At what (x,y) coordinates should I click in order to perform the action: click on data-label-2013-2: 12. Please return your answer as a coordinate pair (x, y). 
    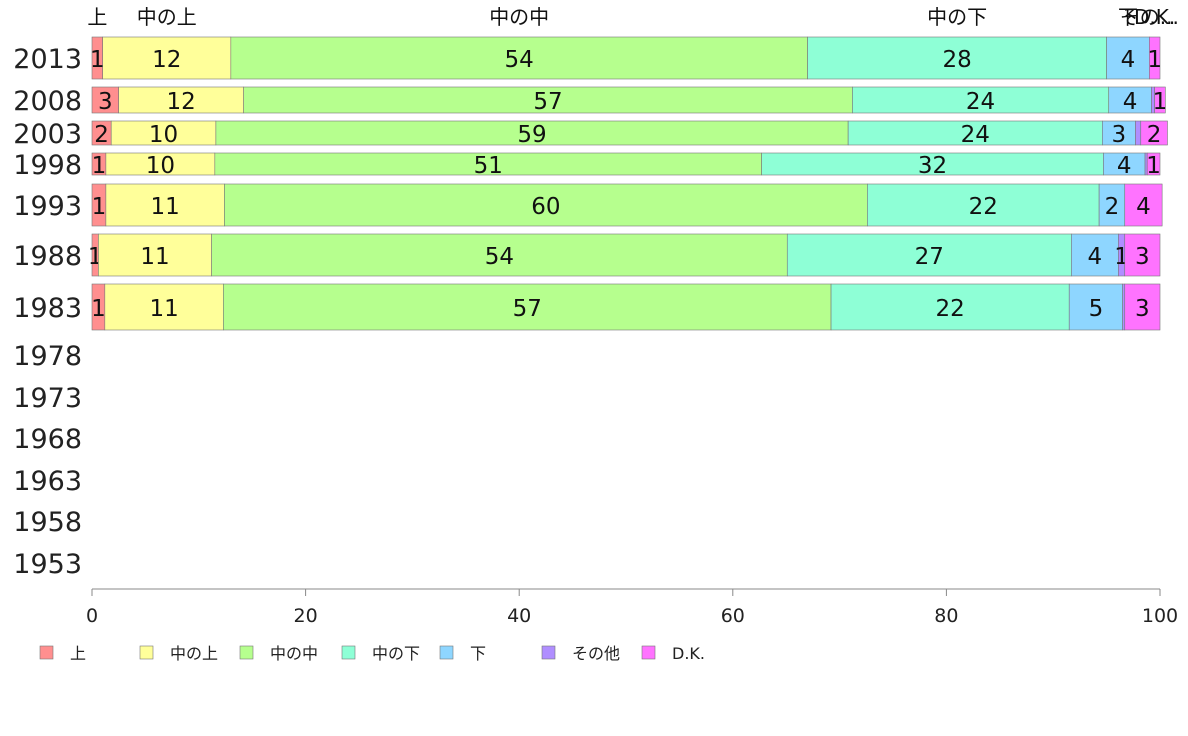
    Looking at the image, I should click on (166, 60).